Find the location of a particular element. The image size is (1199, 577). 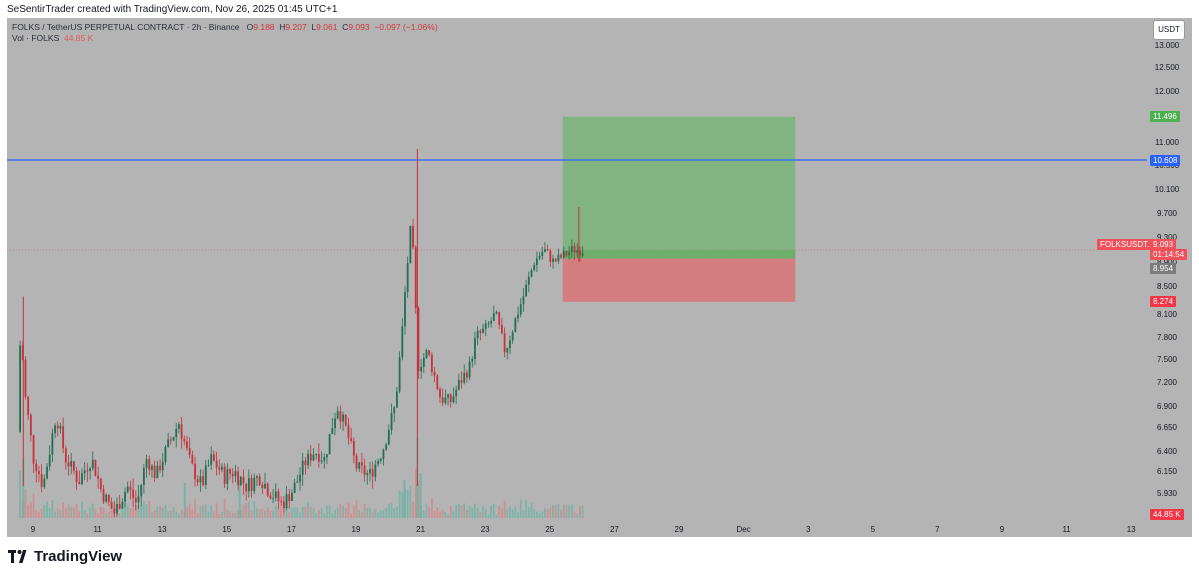

price-axis-label: 7.200 is located at coordinates (1167, 382).